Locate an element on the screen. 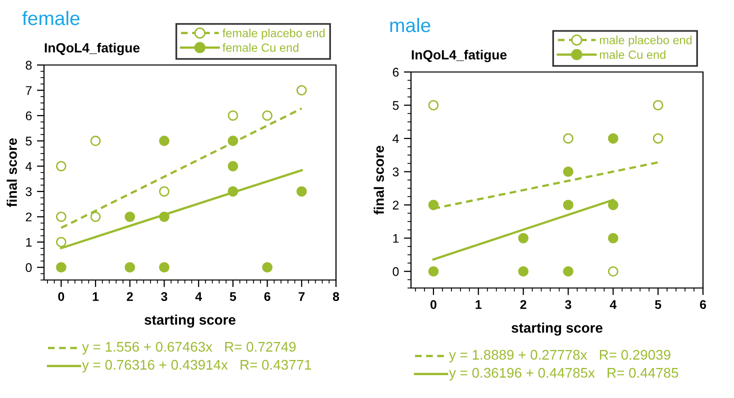 The image size is (734, 398). text: y = 1.8889 + 0.27778x R= 0.29039 is located at coordinates (559, 356).